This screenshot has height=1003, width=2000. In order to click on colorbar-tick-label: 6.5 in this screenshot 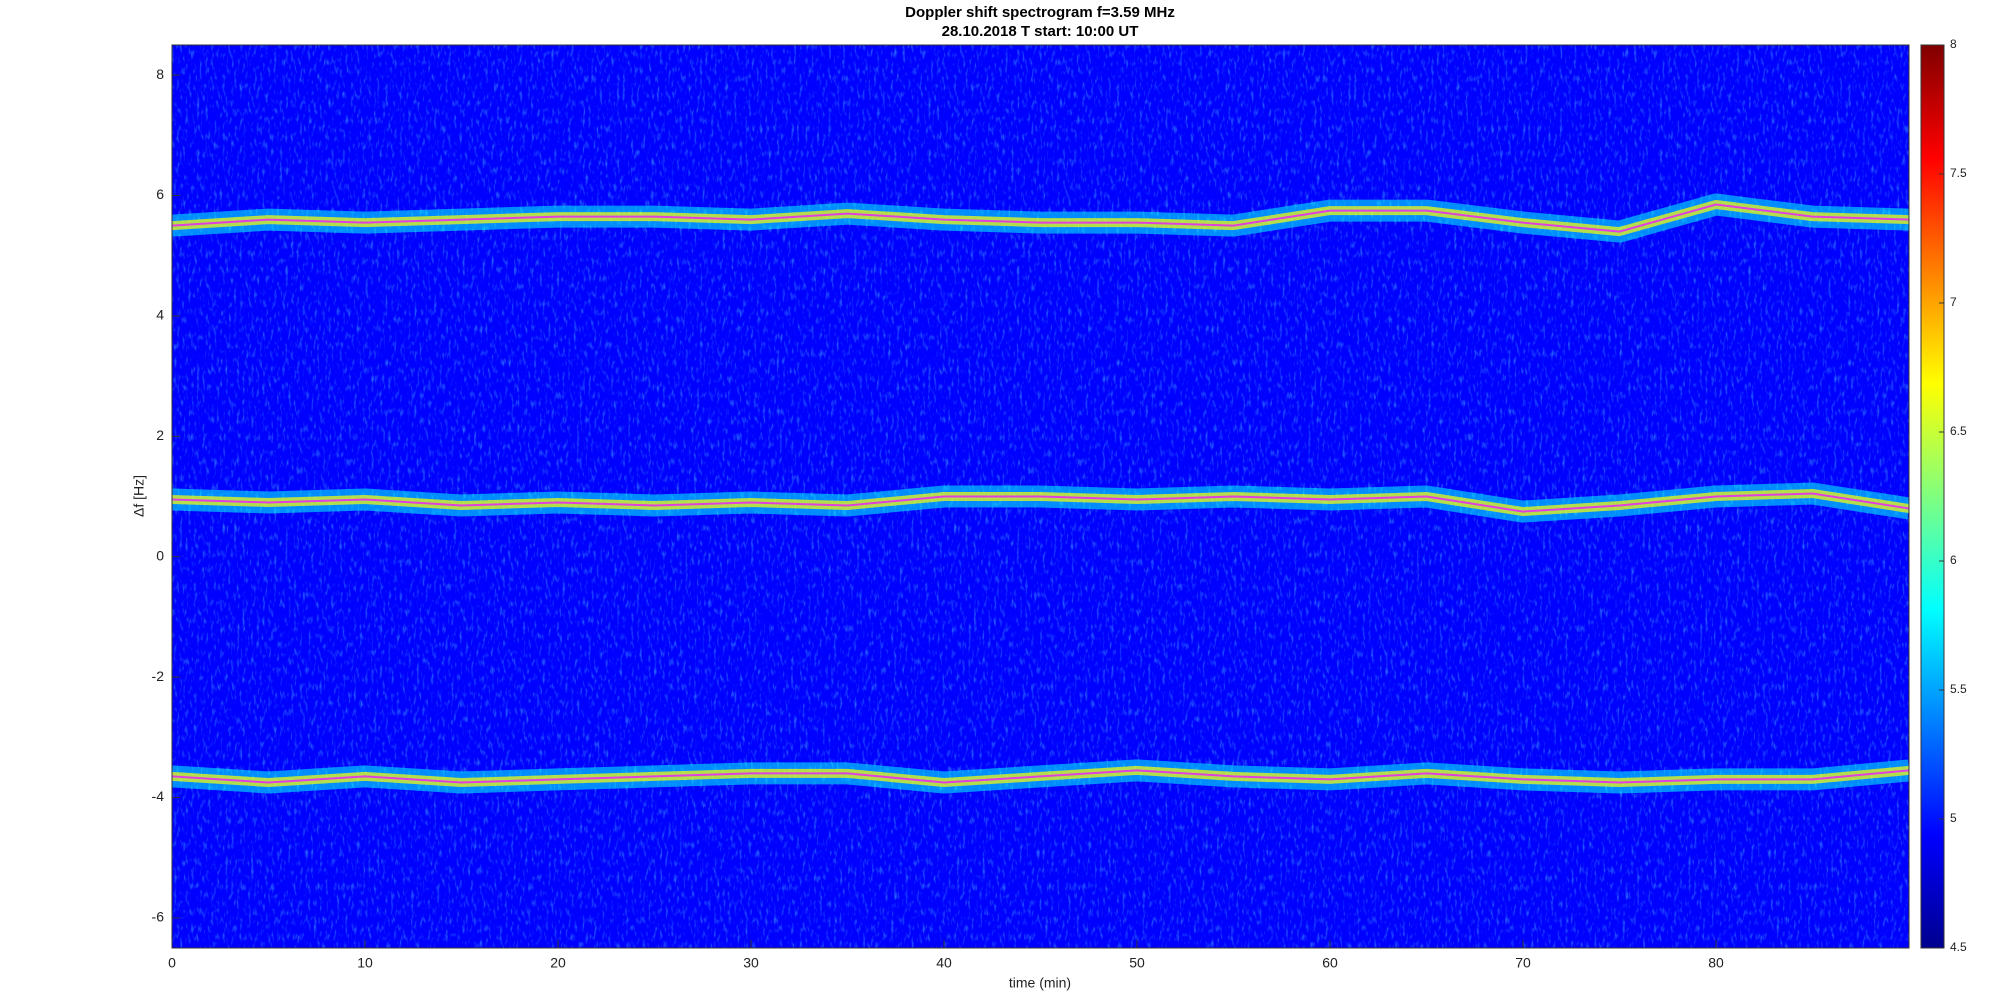, I will do `click(1958, 431)`.